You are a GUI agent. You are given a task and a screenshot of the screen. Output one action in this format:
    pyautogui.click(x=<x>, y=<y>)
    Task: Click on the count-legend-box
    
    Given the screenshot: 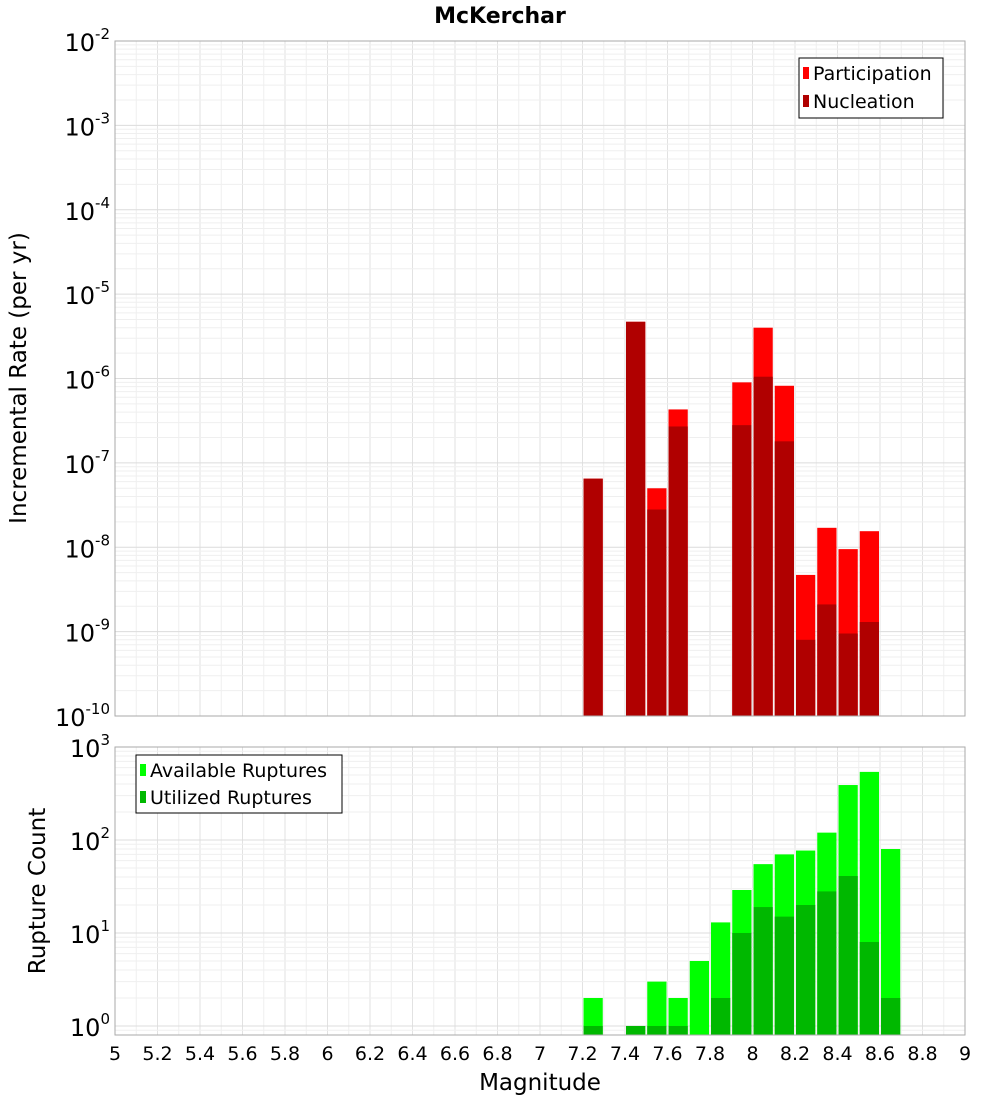 What is the action you would take?
    pyautogui.click(x=239, y=784)
    